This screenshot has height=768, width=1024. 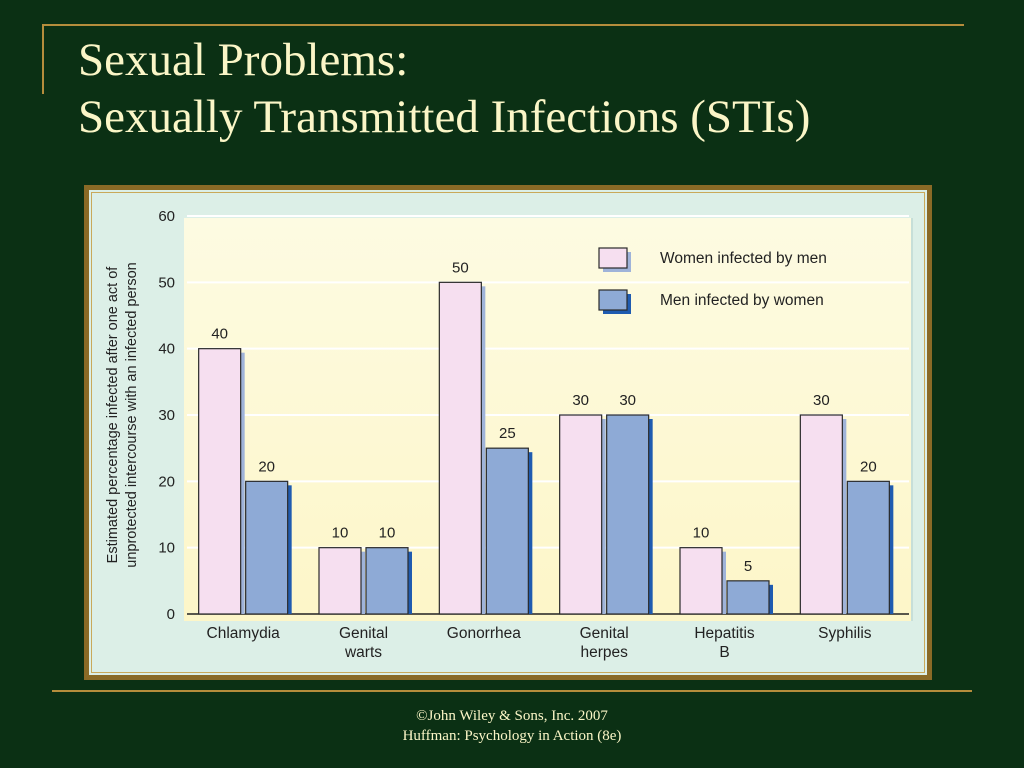 I want to click on x-tick-label: Syphilis, so click(x=845, y=633).